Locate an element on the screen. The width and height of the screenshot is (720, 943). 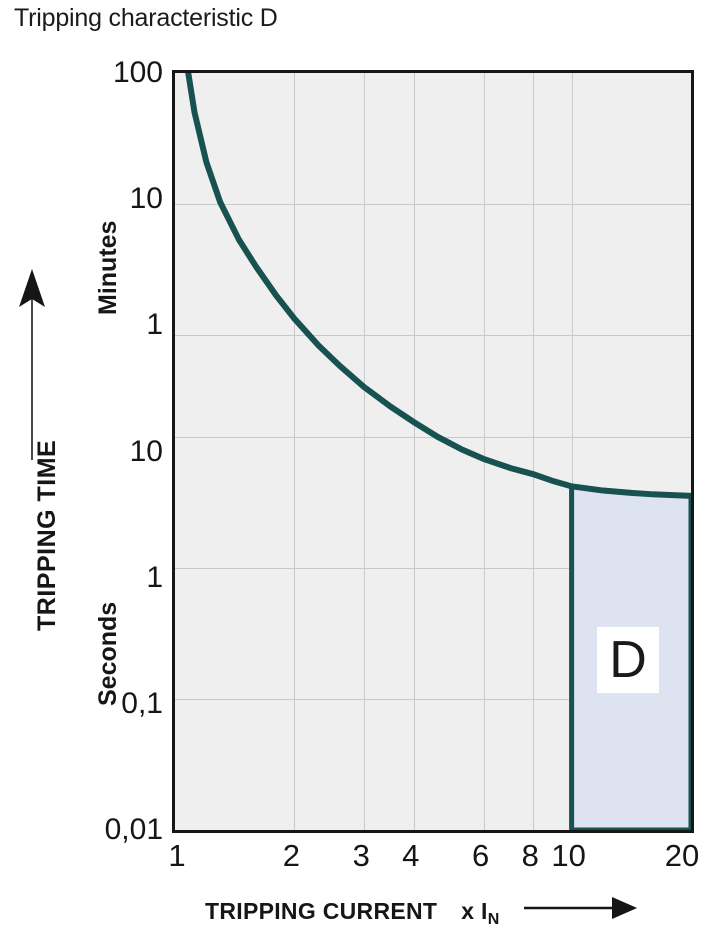
band-label-d: D is located at coordinates (628, 660).